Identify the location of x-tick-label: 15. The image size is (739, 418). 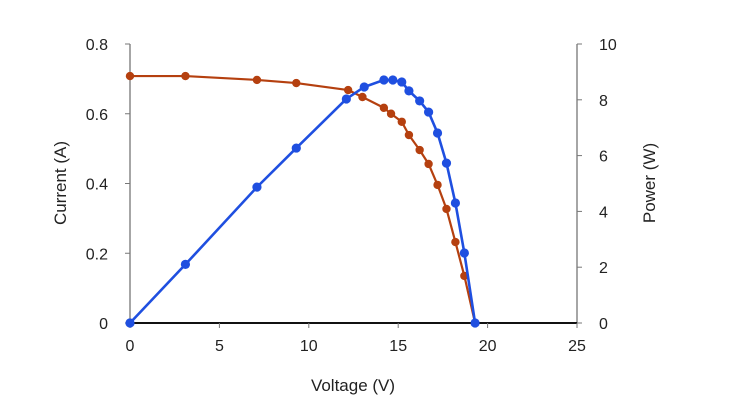
(398, 346).